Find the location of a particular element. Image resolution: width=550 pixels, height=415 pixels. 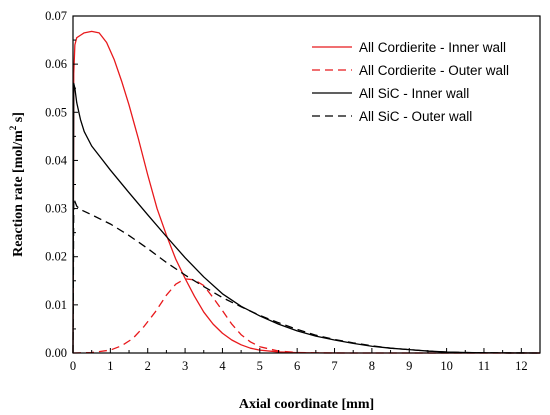

x-tick-label: 4 is located at coordinates (222, 366).